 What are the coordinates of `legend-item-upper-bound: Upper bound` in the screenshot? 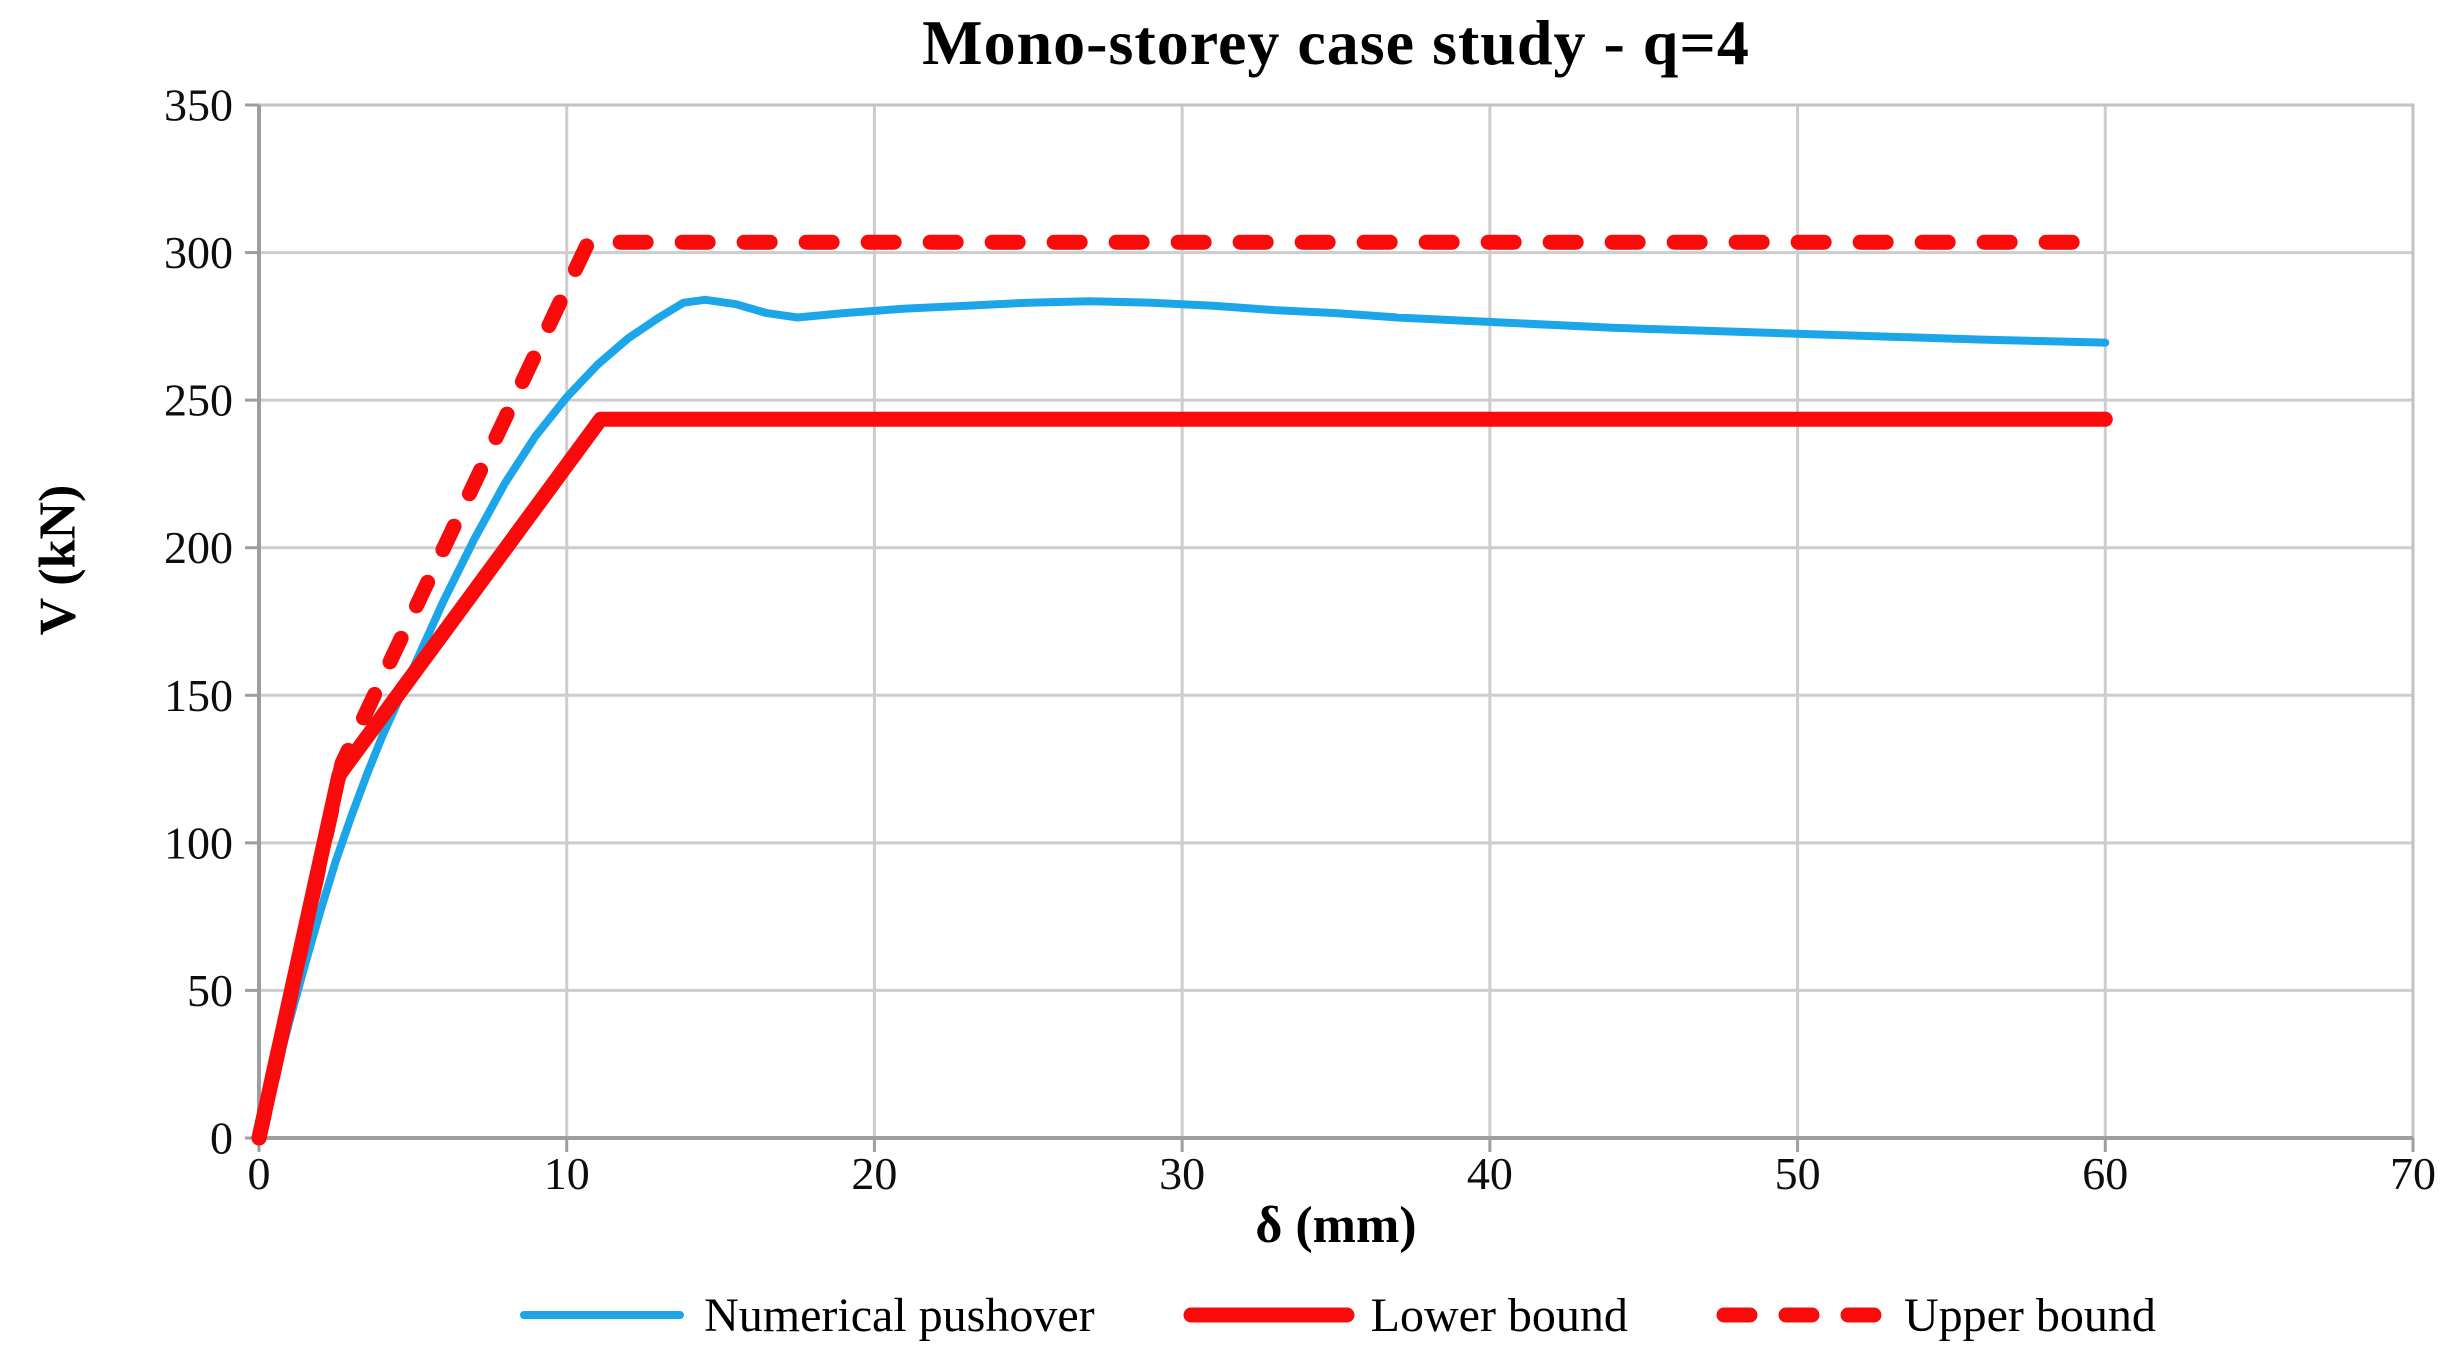 It's located at (1936, 1315).